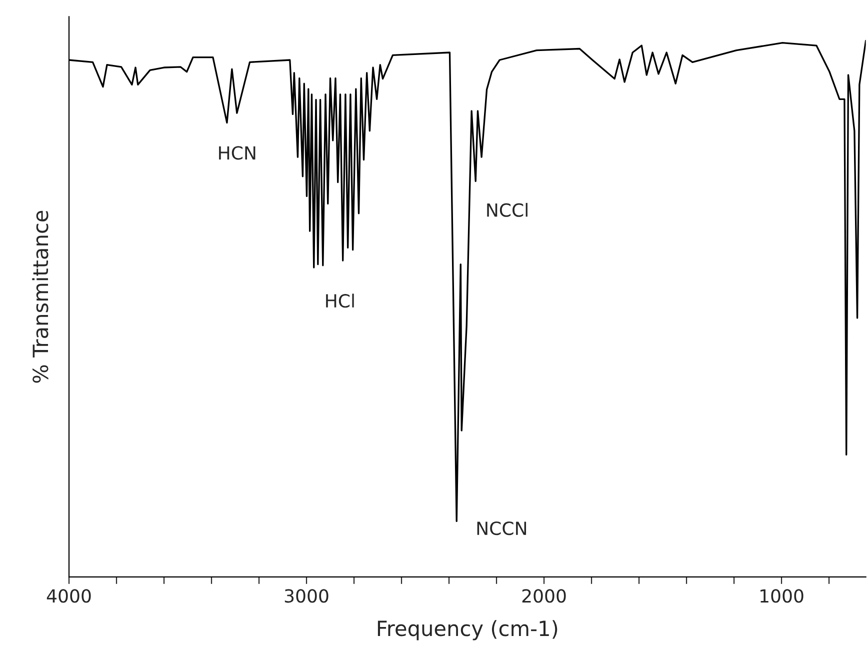 Image resolution: width=868 pixels, height=667 pixels. What do you see at coordinates (40, 296) in the screenshot?
I see `y-axis-title: % Transmittance` at bounding box center [40, 296].